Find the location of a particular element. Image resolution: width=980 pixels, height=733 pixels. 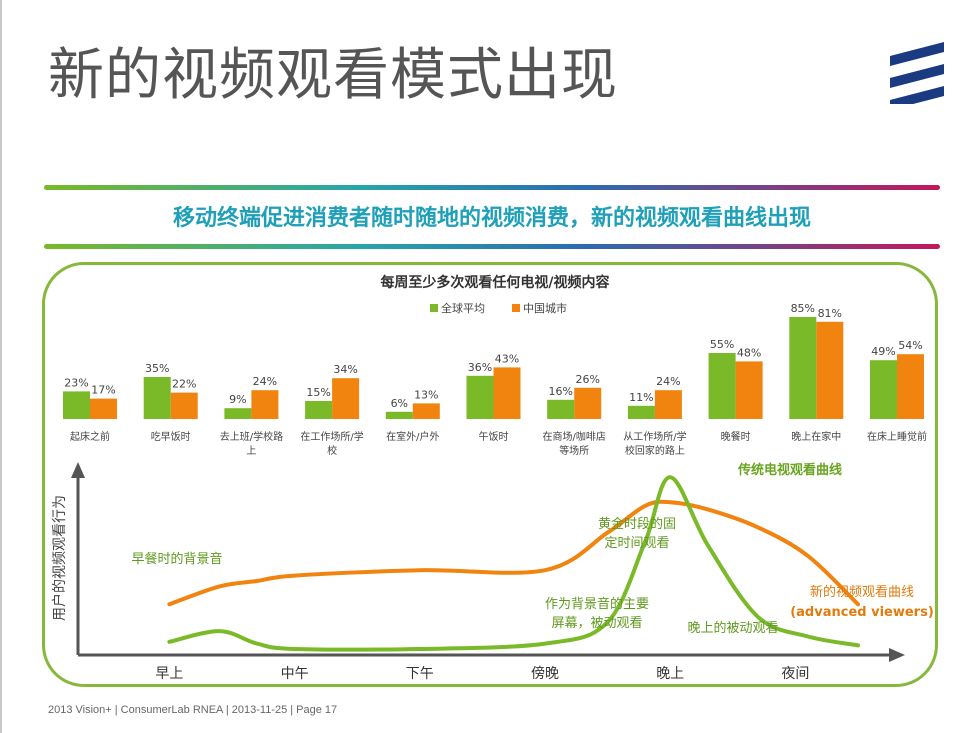

annotation-night_passive: 晚上的被动观看 is located at coordinates (732, 628).